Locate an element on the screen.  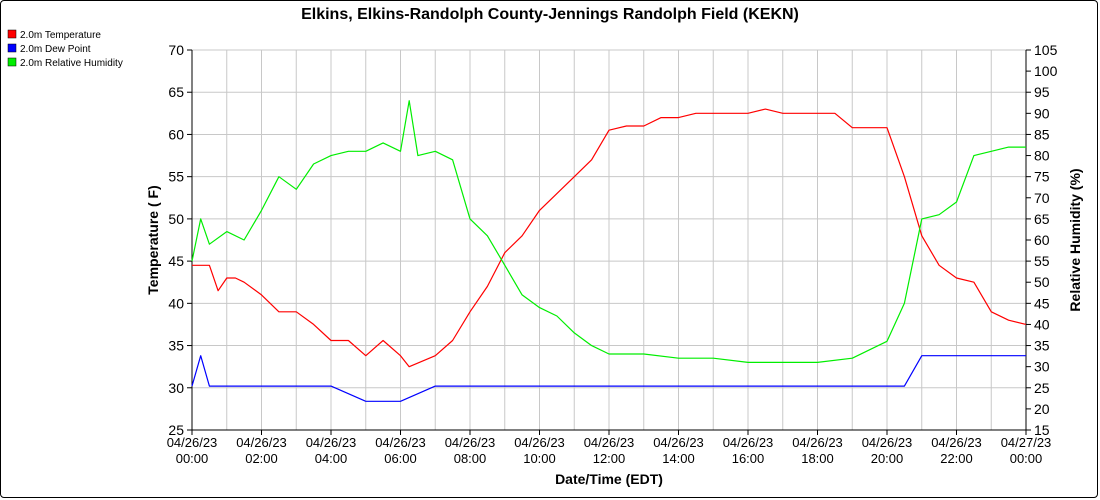
x-tick-label-time: 04:00 is located at coordinates (331, 458).